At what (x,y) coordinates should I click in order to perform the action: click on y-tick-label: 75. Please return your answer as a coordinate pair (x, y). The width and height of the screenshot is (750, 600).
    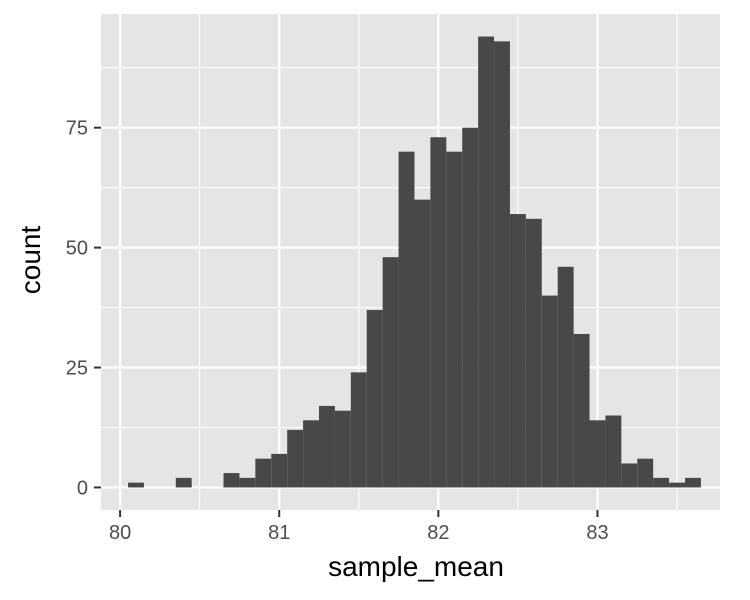
    Looking at the image, I should click on (77, 129).